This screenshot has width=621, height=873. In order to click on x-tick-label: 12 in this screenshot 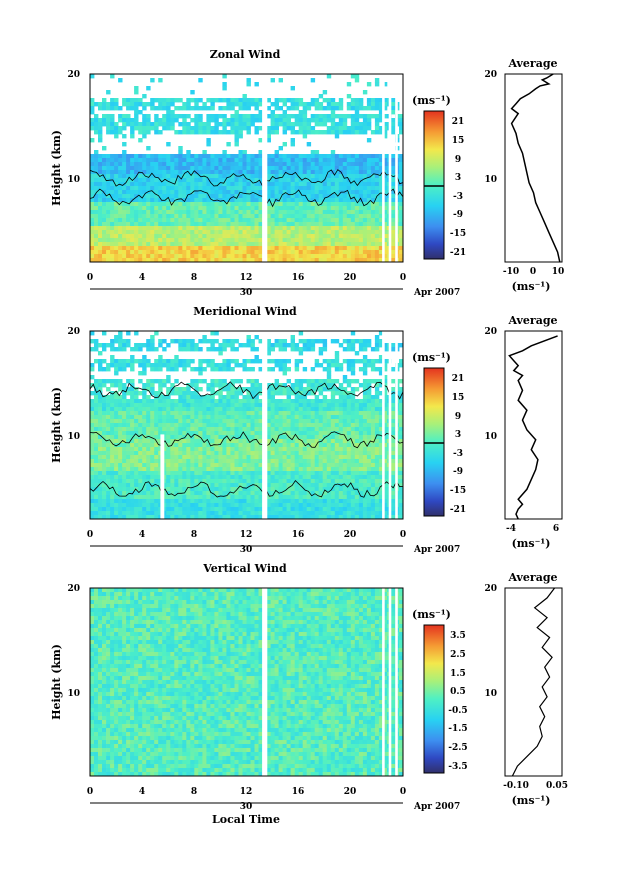, I will do `click(246, 278)`.